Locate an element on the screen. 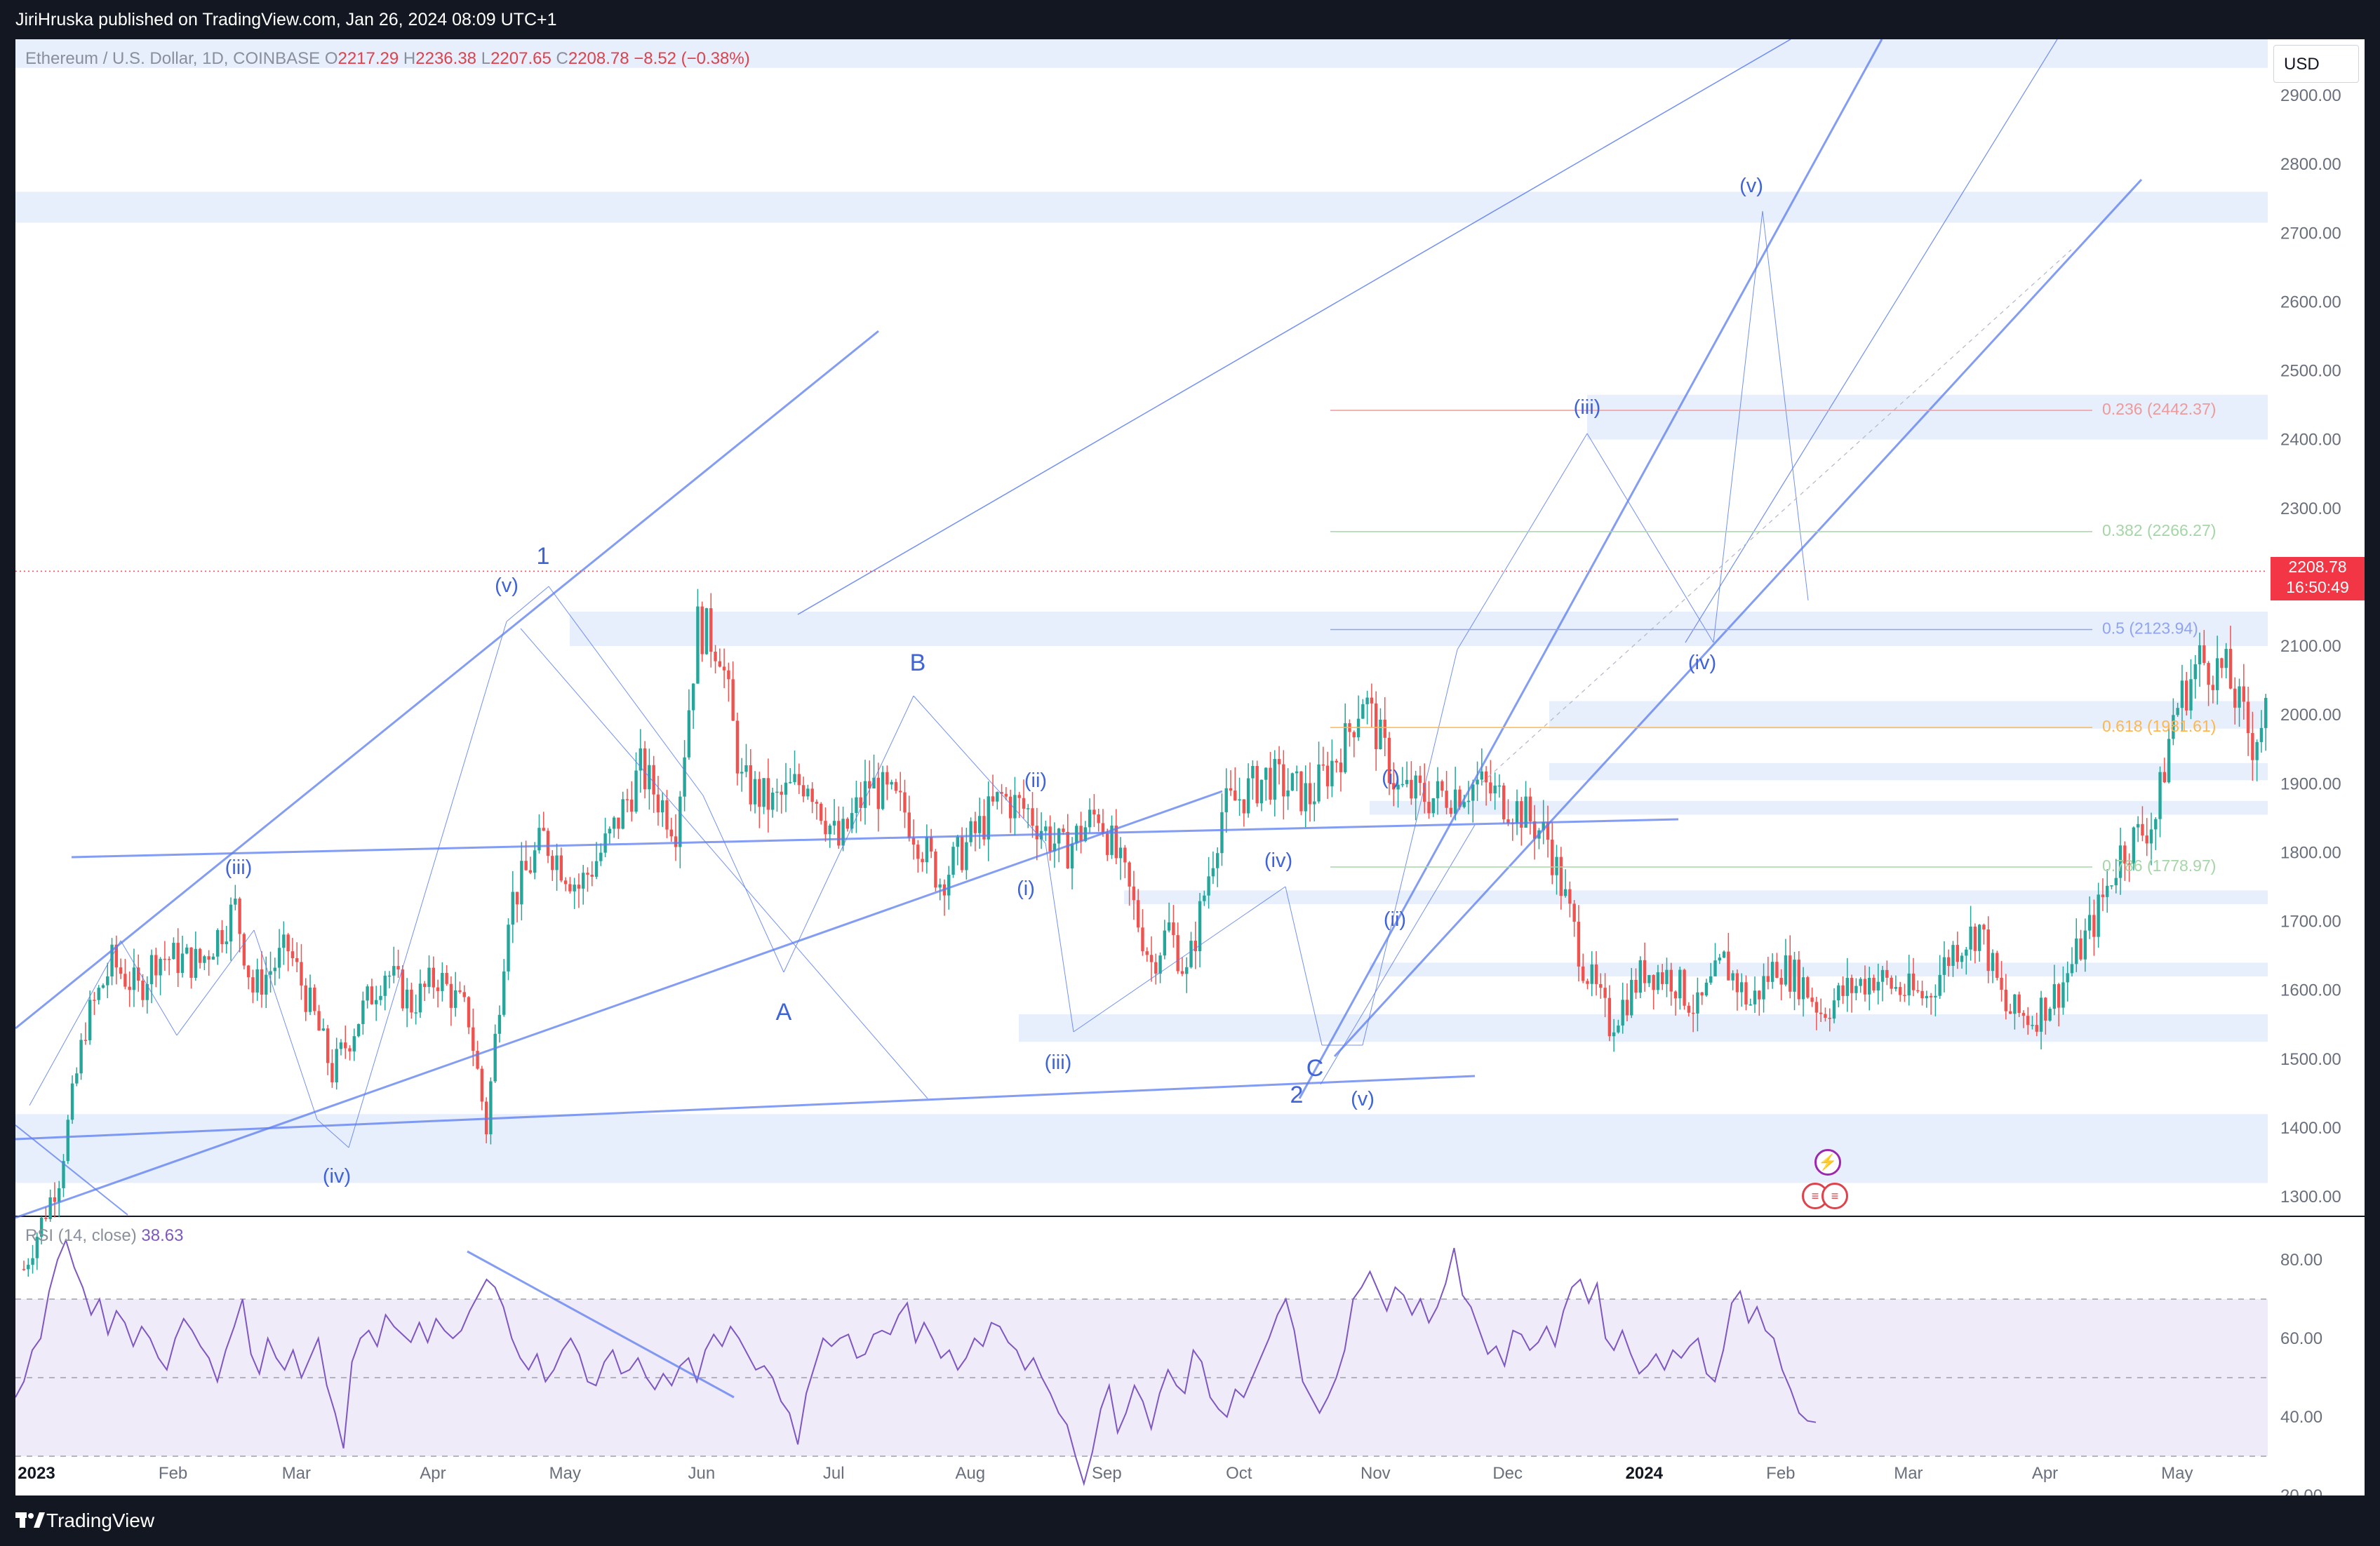 The image size is (2380, 1546). price-axis-tick: 1800.00 is located at coordinates (2310, 853).